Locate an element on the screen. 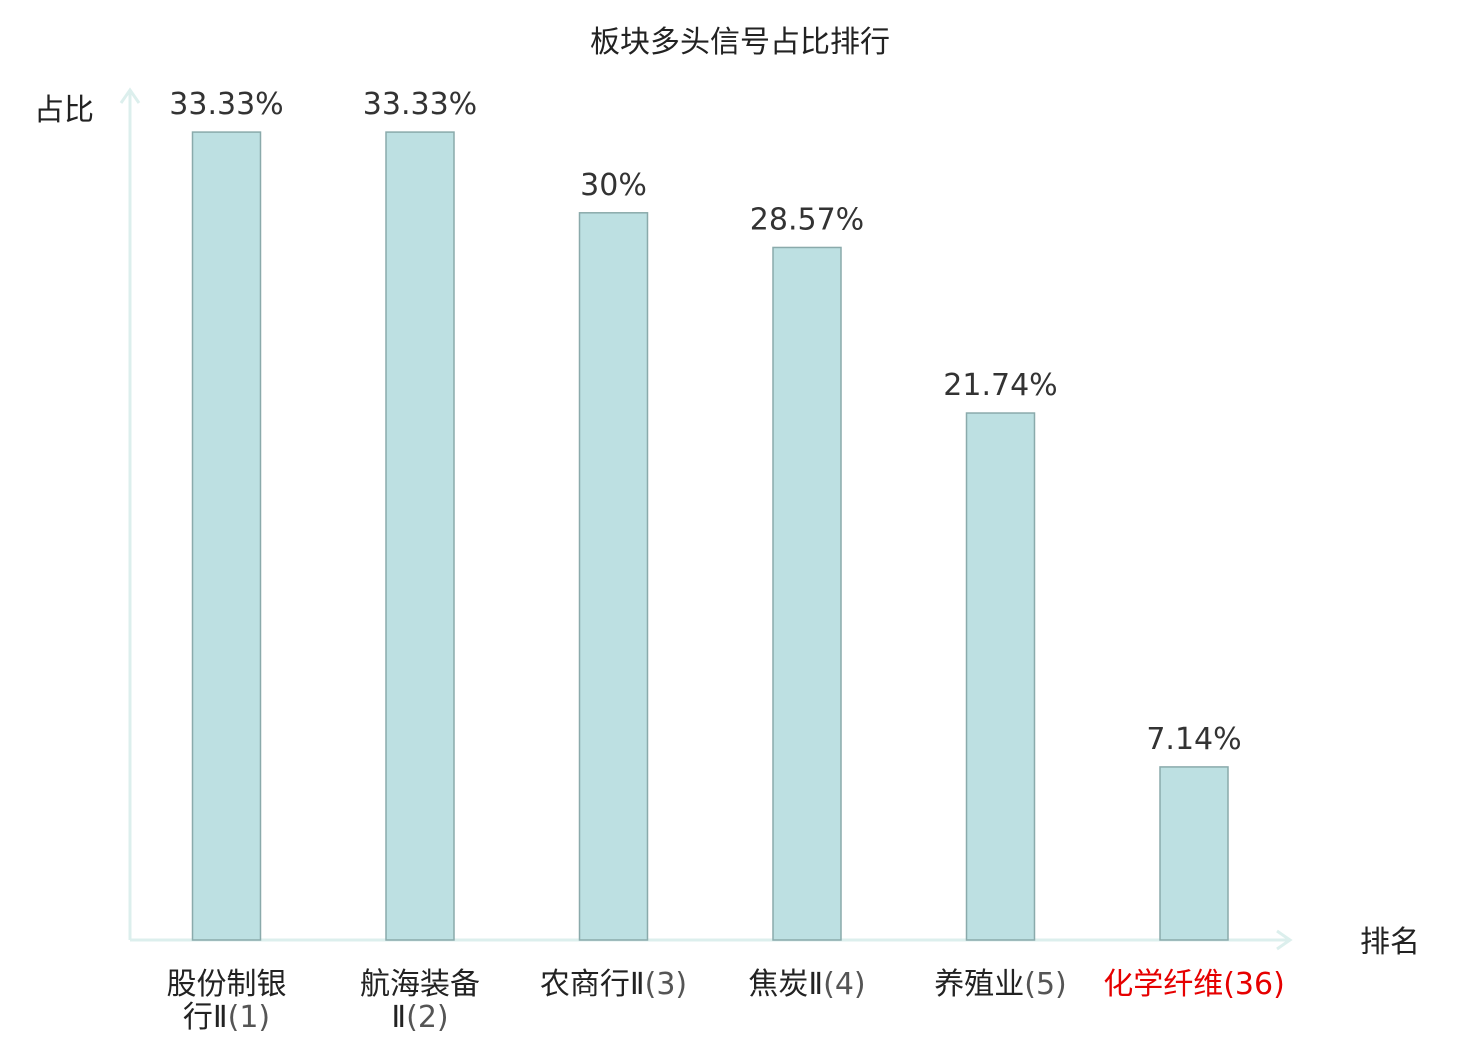 The image size is (1480, 1040). x-tick-rank: (3) is located at coordinates (666, 984).